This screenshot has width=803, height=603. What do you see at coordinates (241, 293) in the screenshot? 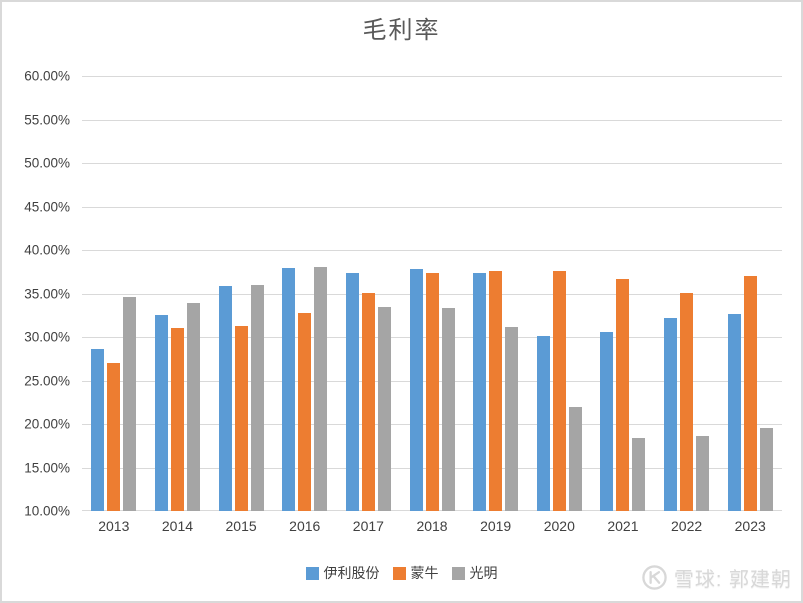
I see `bar-group-2015` at bounding box center [241, 293].